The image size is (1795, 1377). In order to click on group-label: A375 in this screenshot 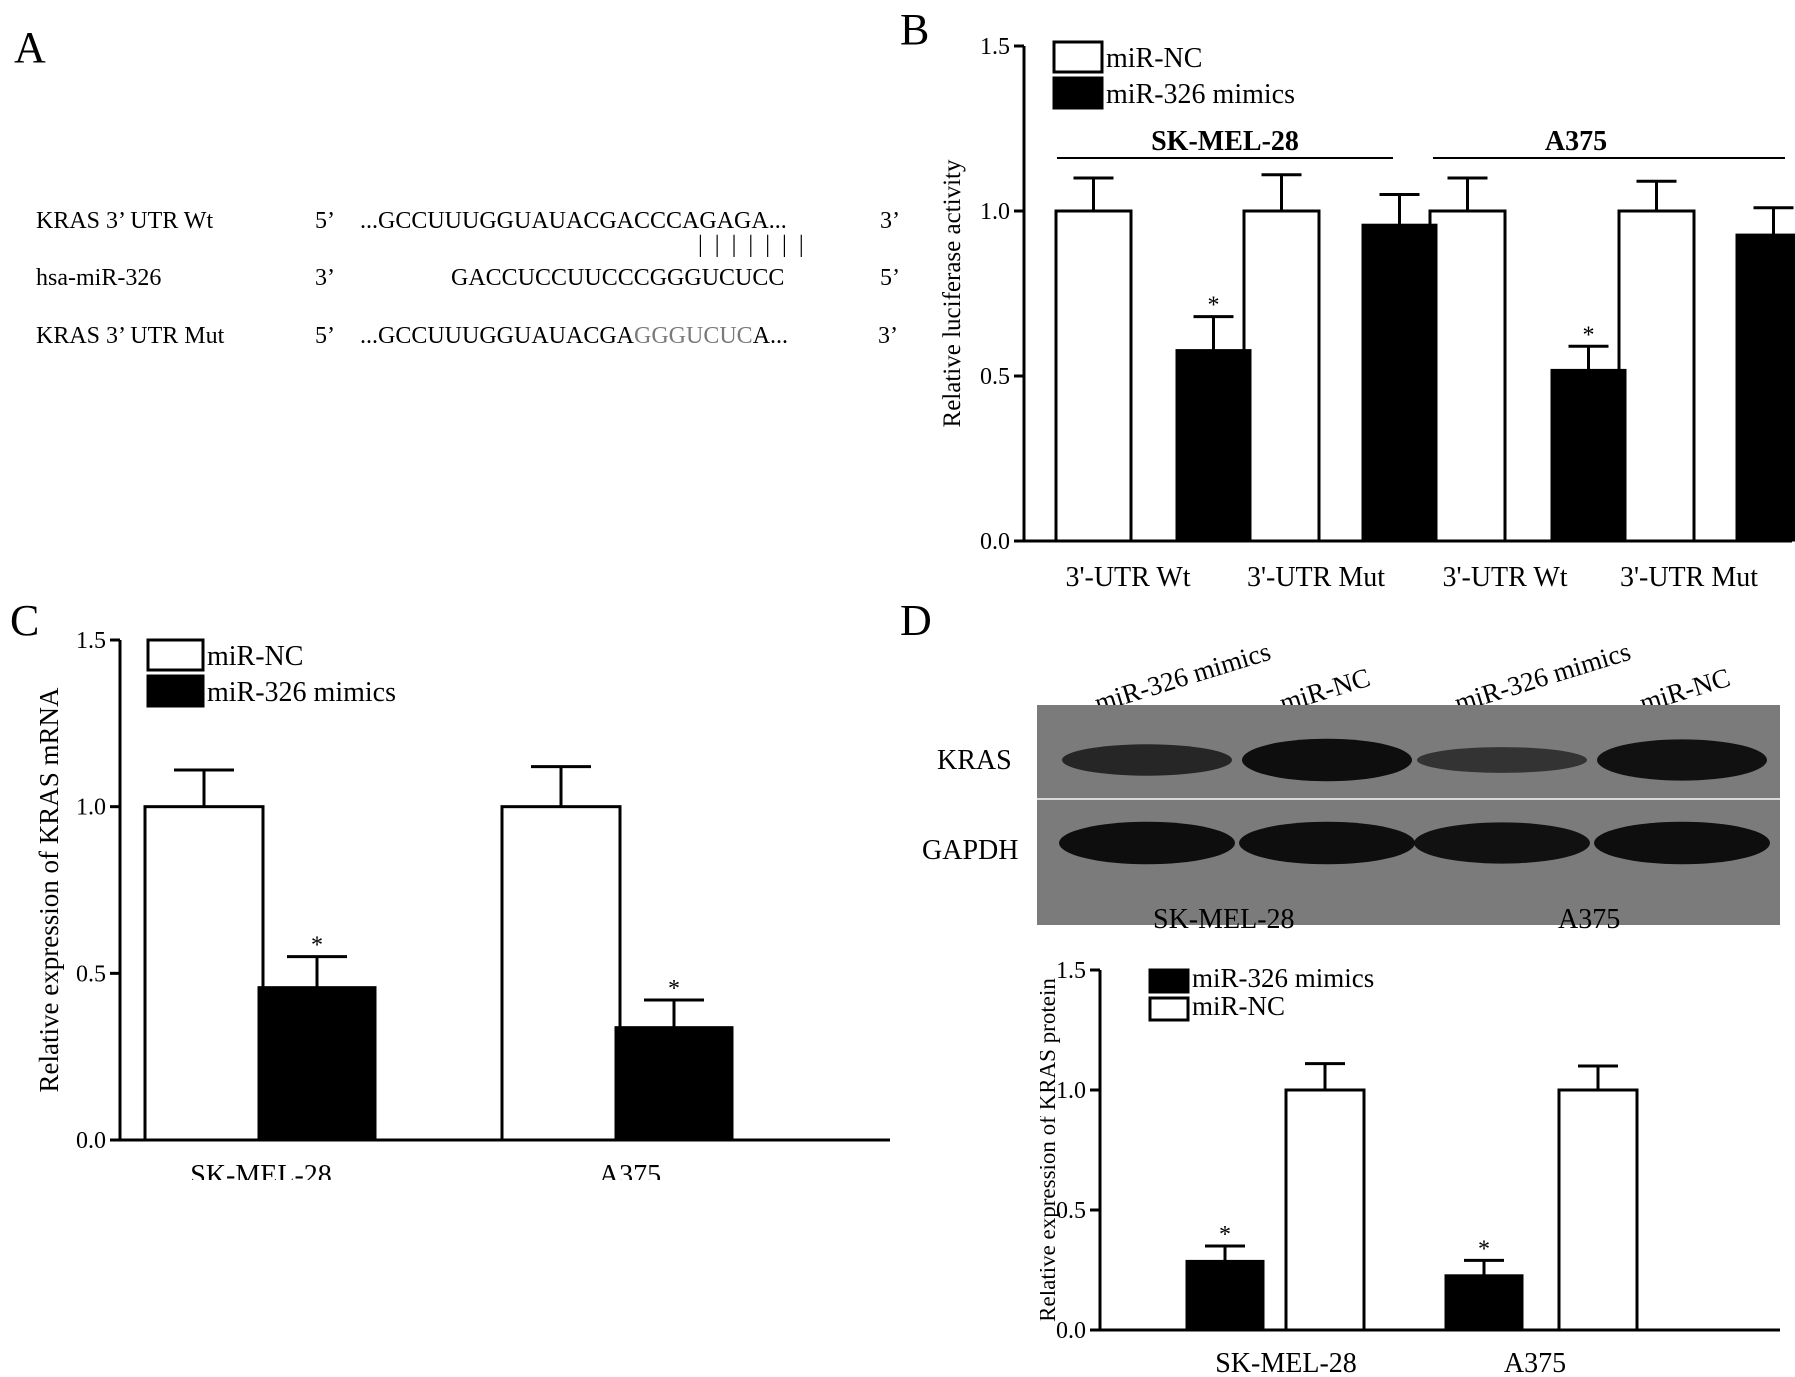, I will do `click(1576, 141)`.